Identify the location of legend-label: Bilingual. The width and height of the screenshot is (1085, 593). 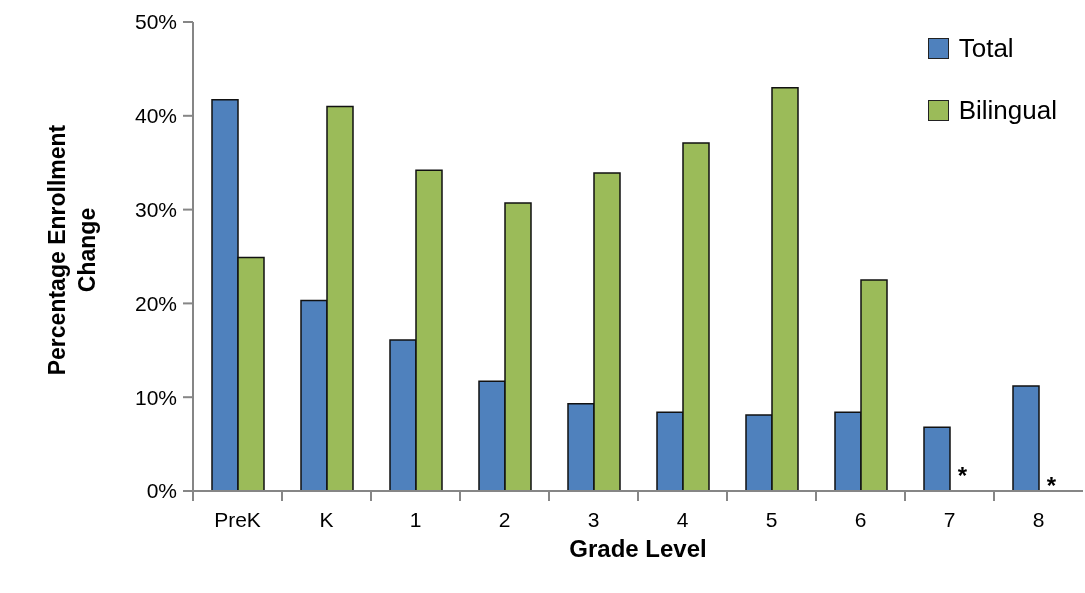
(1007, 110).